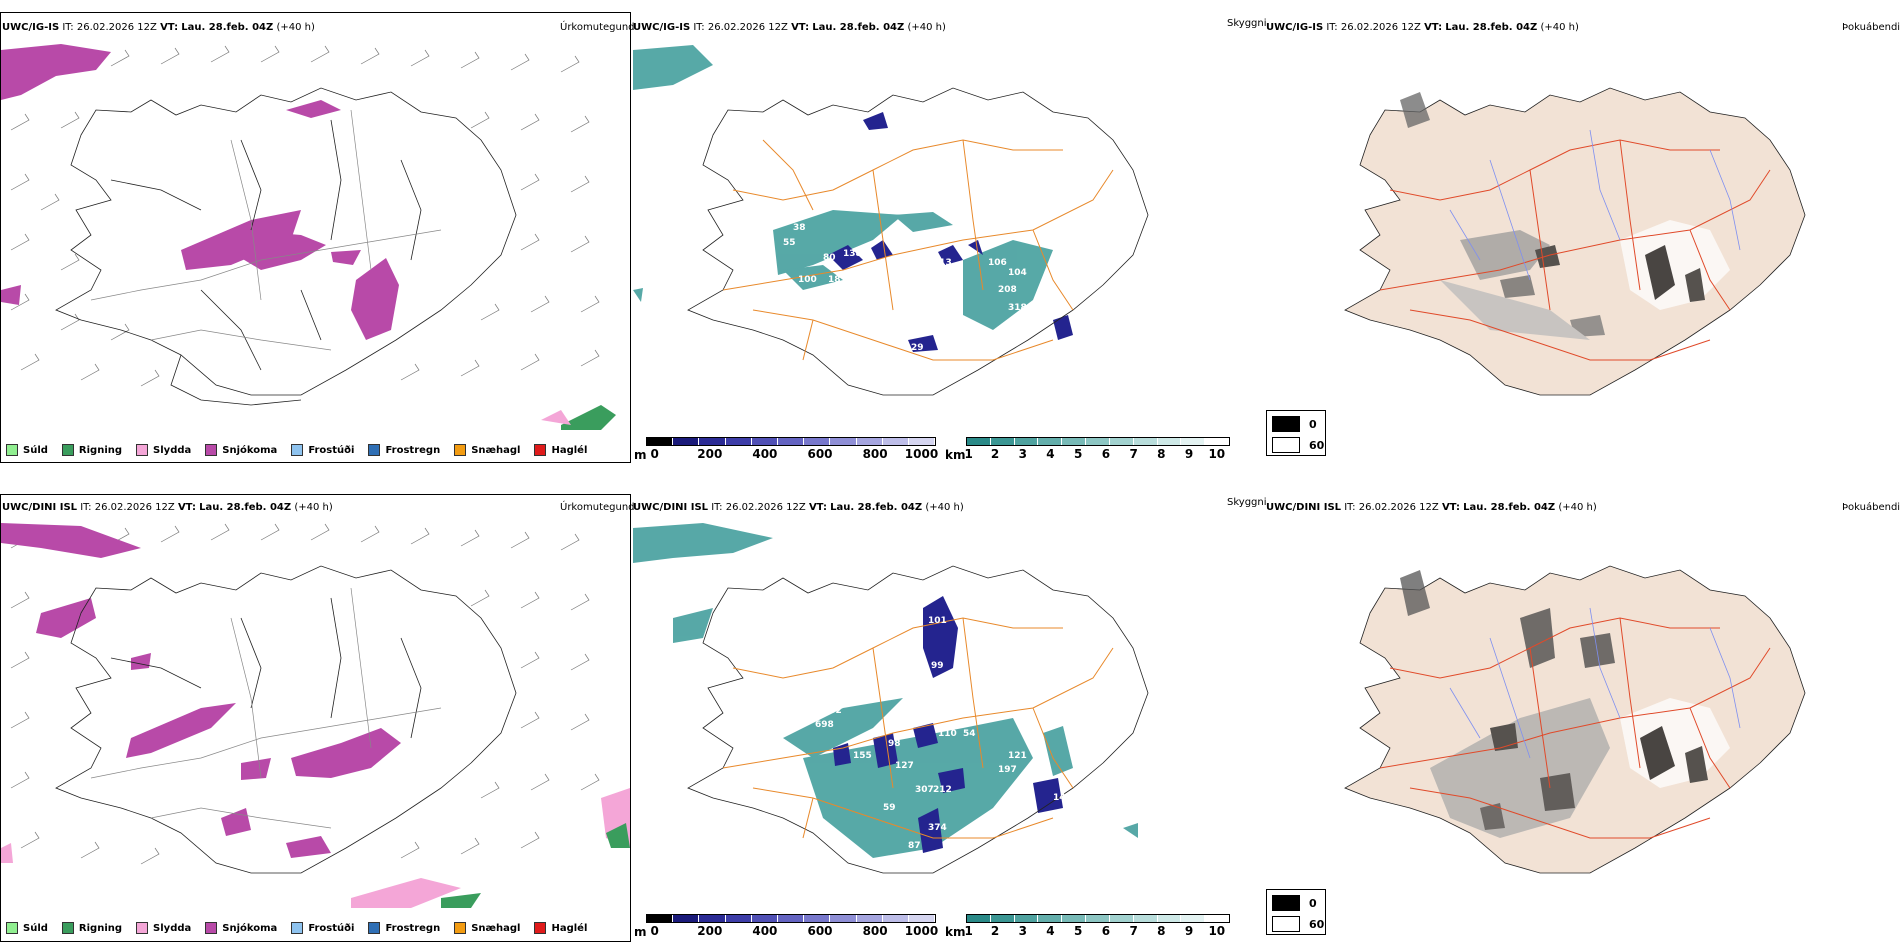 This screenshot has height=950, width=1900. What do you see at coordinates (1017, 273) in the screenshot?
I see `cloud-label: 104` at bounding box center [1017, 273].